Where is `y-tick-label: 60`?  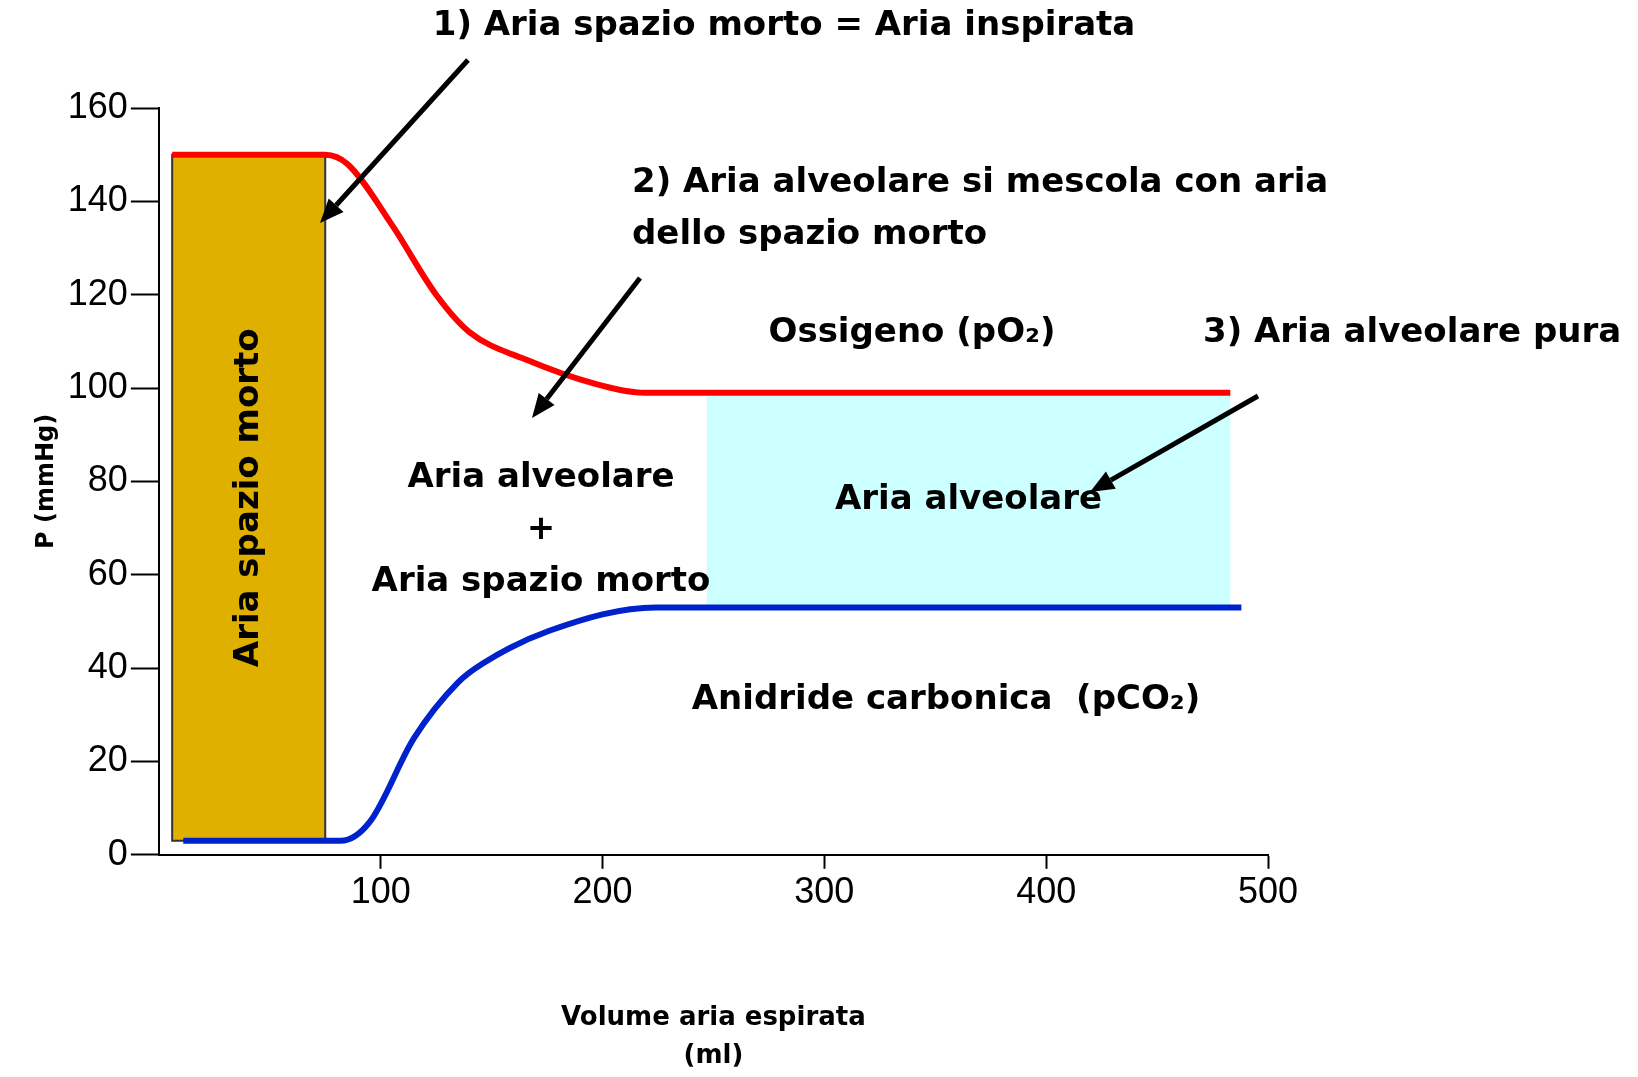
y-tick-label: 60 is located at coordinates (107, 572).